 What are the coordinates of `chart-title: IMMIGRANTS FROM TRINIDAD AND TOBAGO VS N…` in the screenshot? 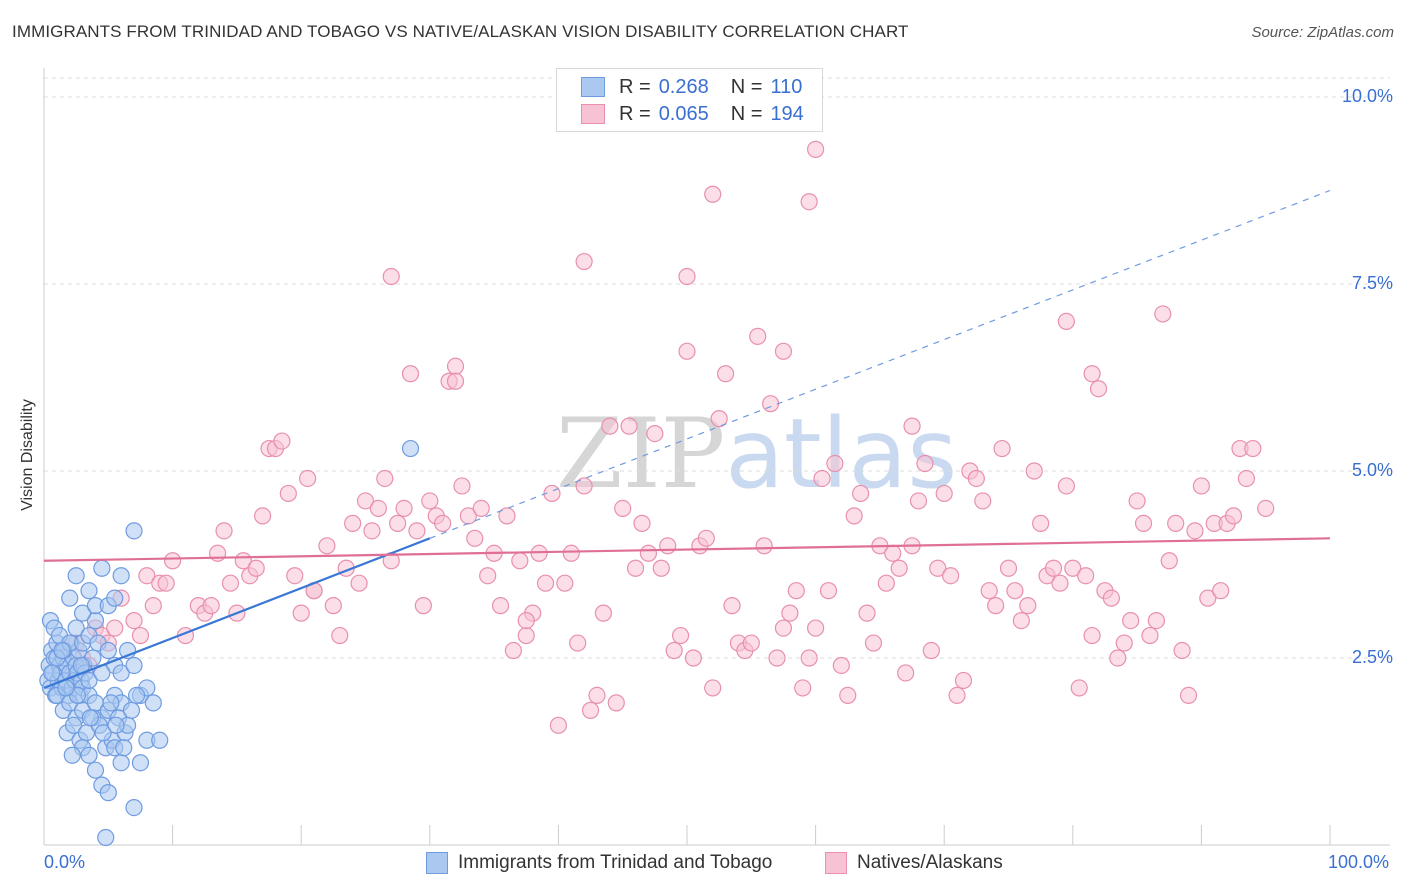 It's located at (460, 31).